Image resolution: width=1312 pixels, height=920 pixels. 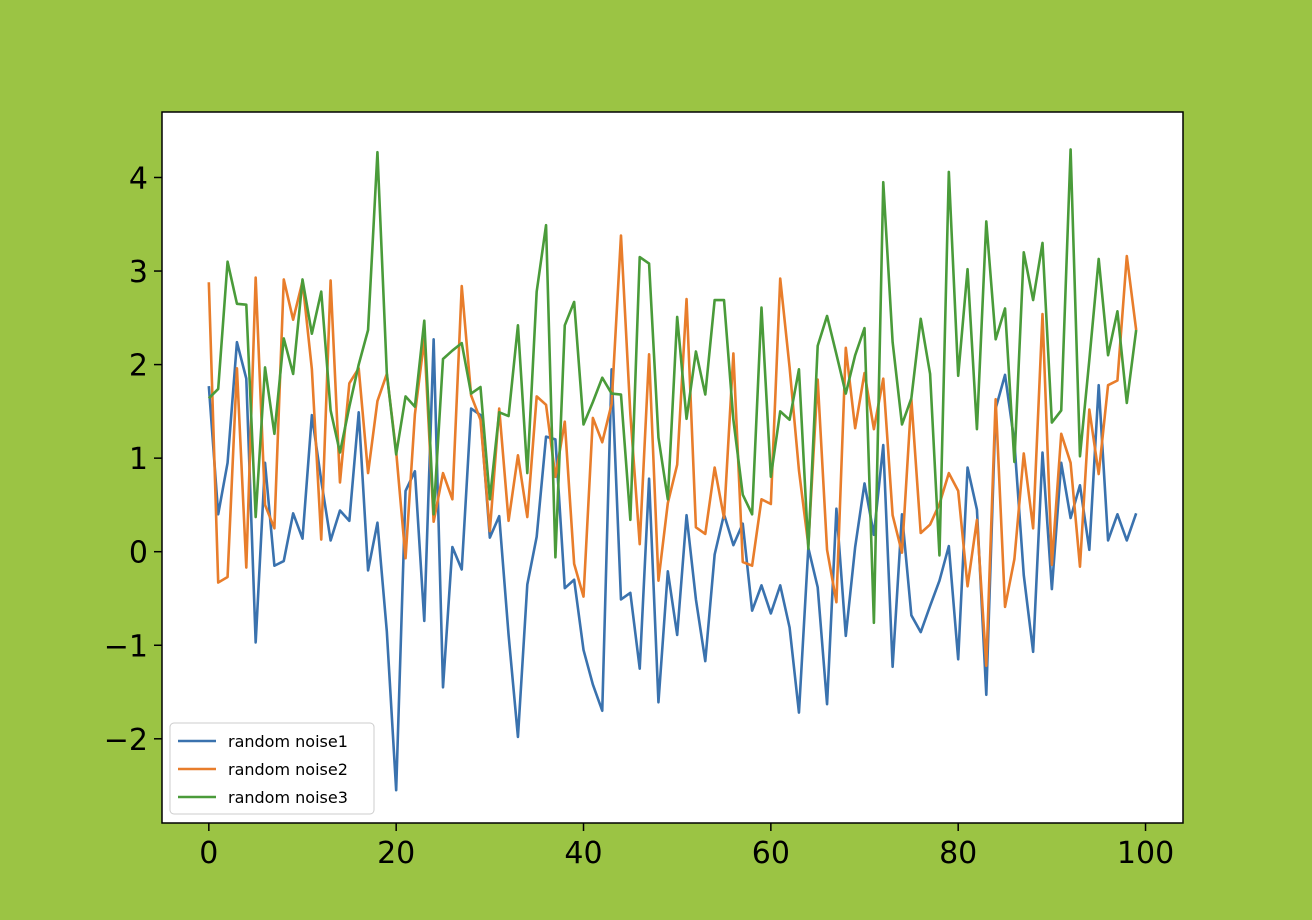 I want to click on legend-label-1: random noise1, so click(x=288, y=741).